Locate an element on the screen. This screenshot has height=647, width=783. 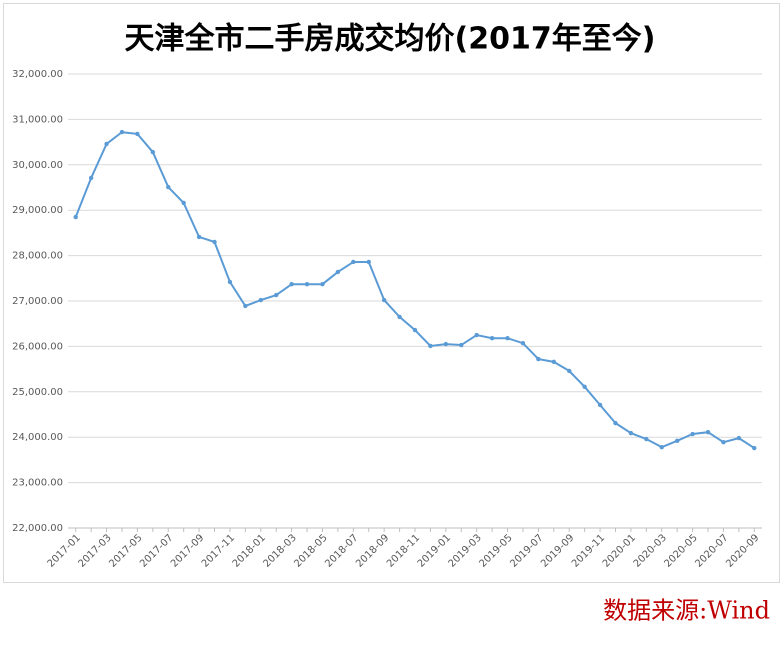
y-tick-label: 23,000.00 is located at coordinates (37, 483).